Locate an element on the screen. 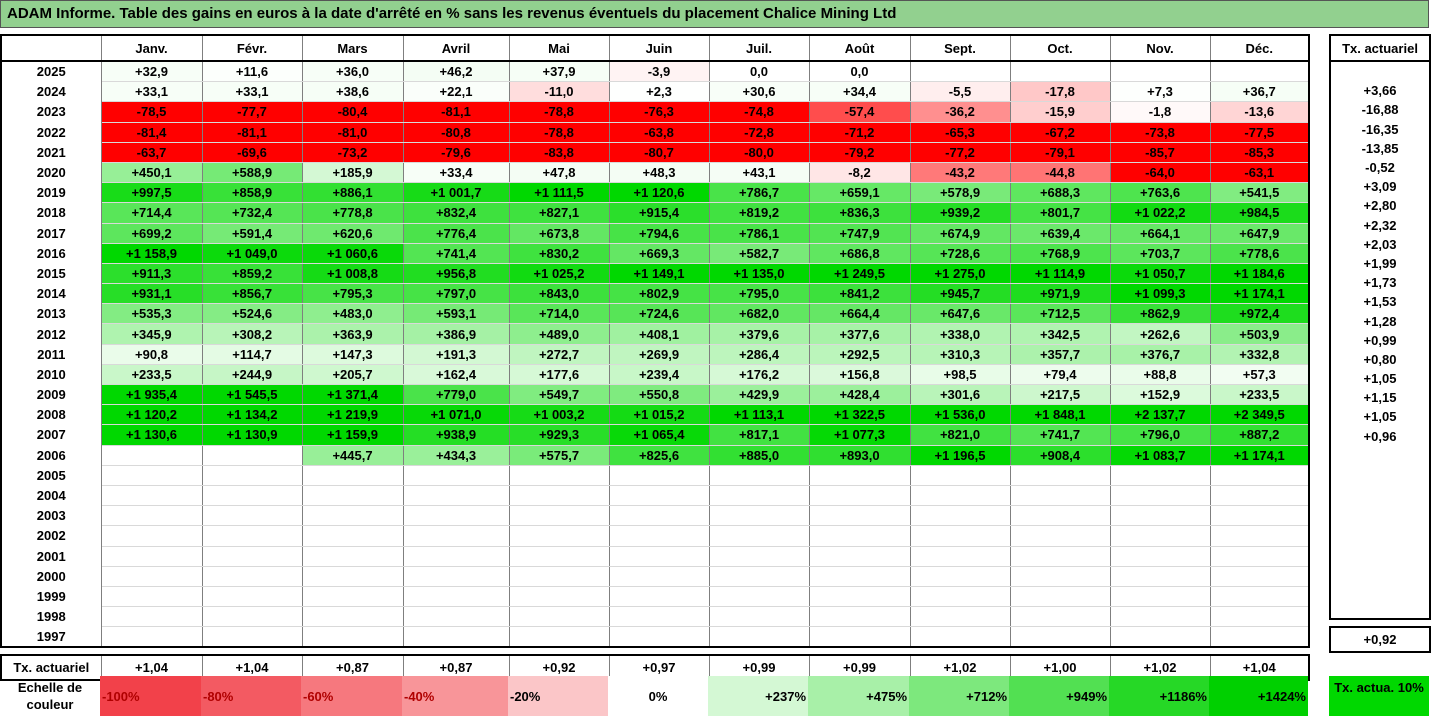  gain-cell: +1 049,0 is located at coordinates (252, 253).